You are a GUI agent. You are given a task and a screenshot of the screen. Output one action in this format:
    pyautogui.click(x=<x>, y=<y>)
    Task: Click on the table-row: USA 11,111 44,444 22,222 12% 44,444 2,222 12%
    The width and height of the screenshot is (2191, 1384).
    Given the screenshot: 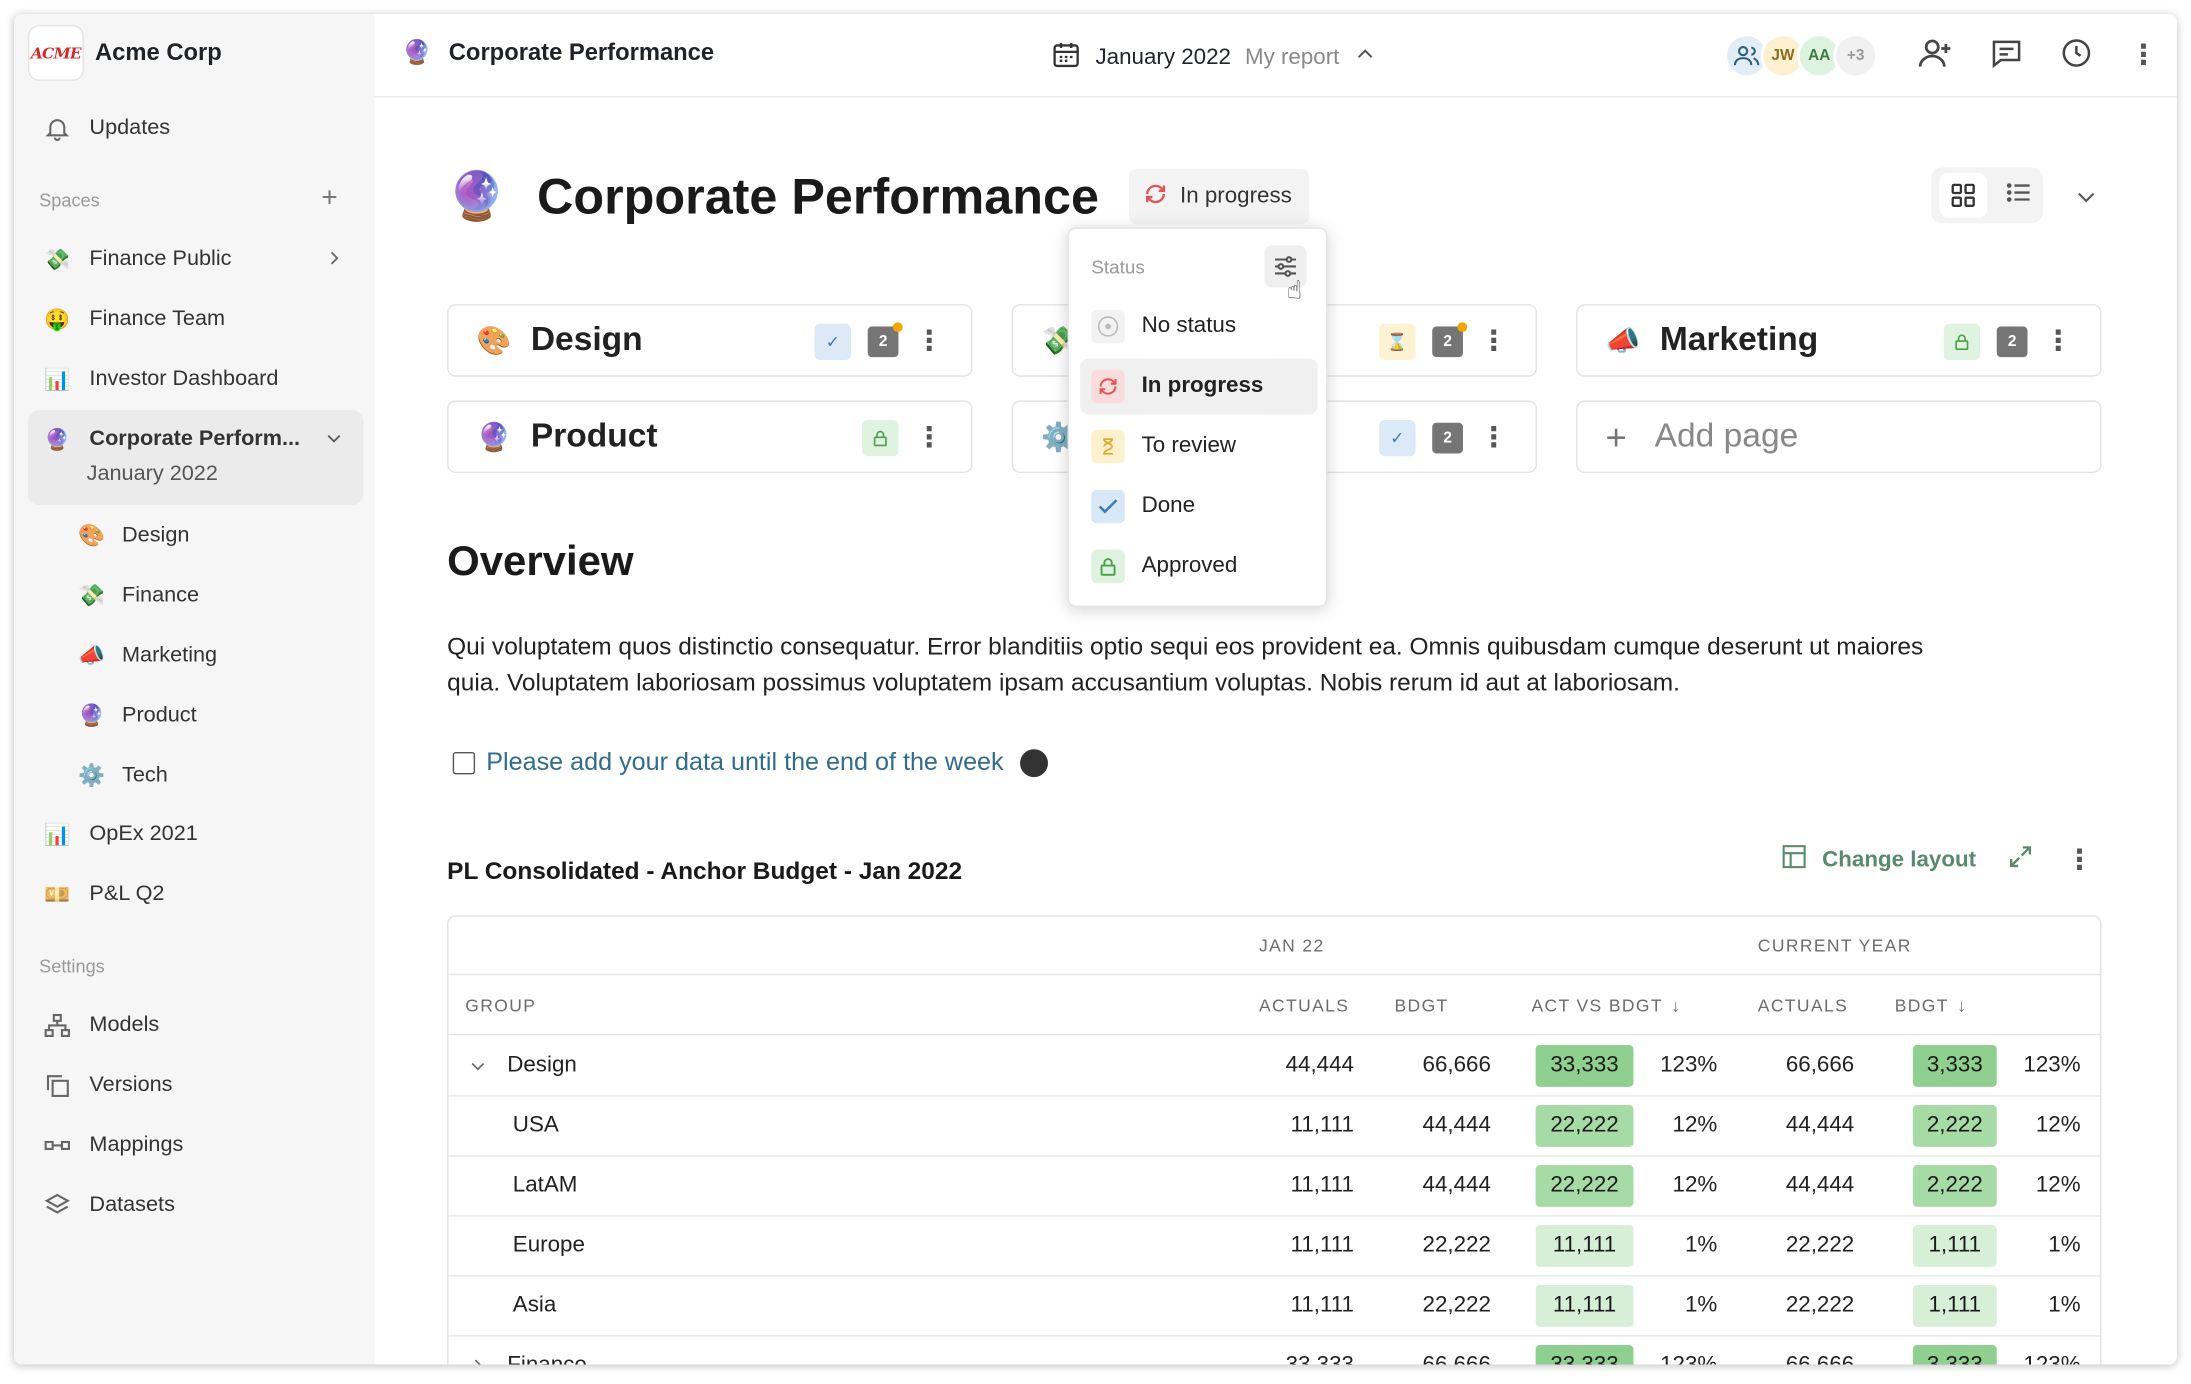 What is the action you would take?
    pyautogui.click(x=1274, y=1127)
    